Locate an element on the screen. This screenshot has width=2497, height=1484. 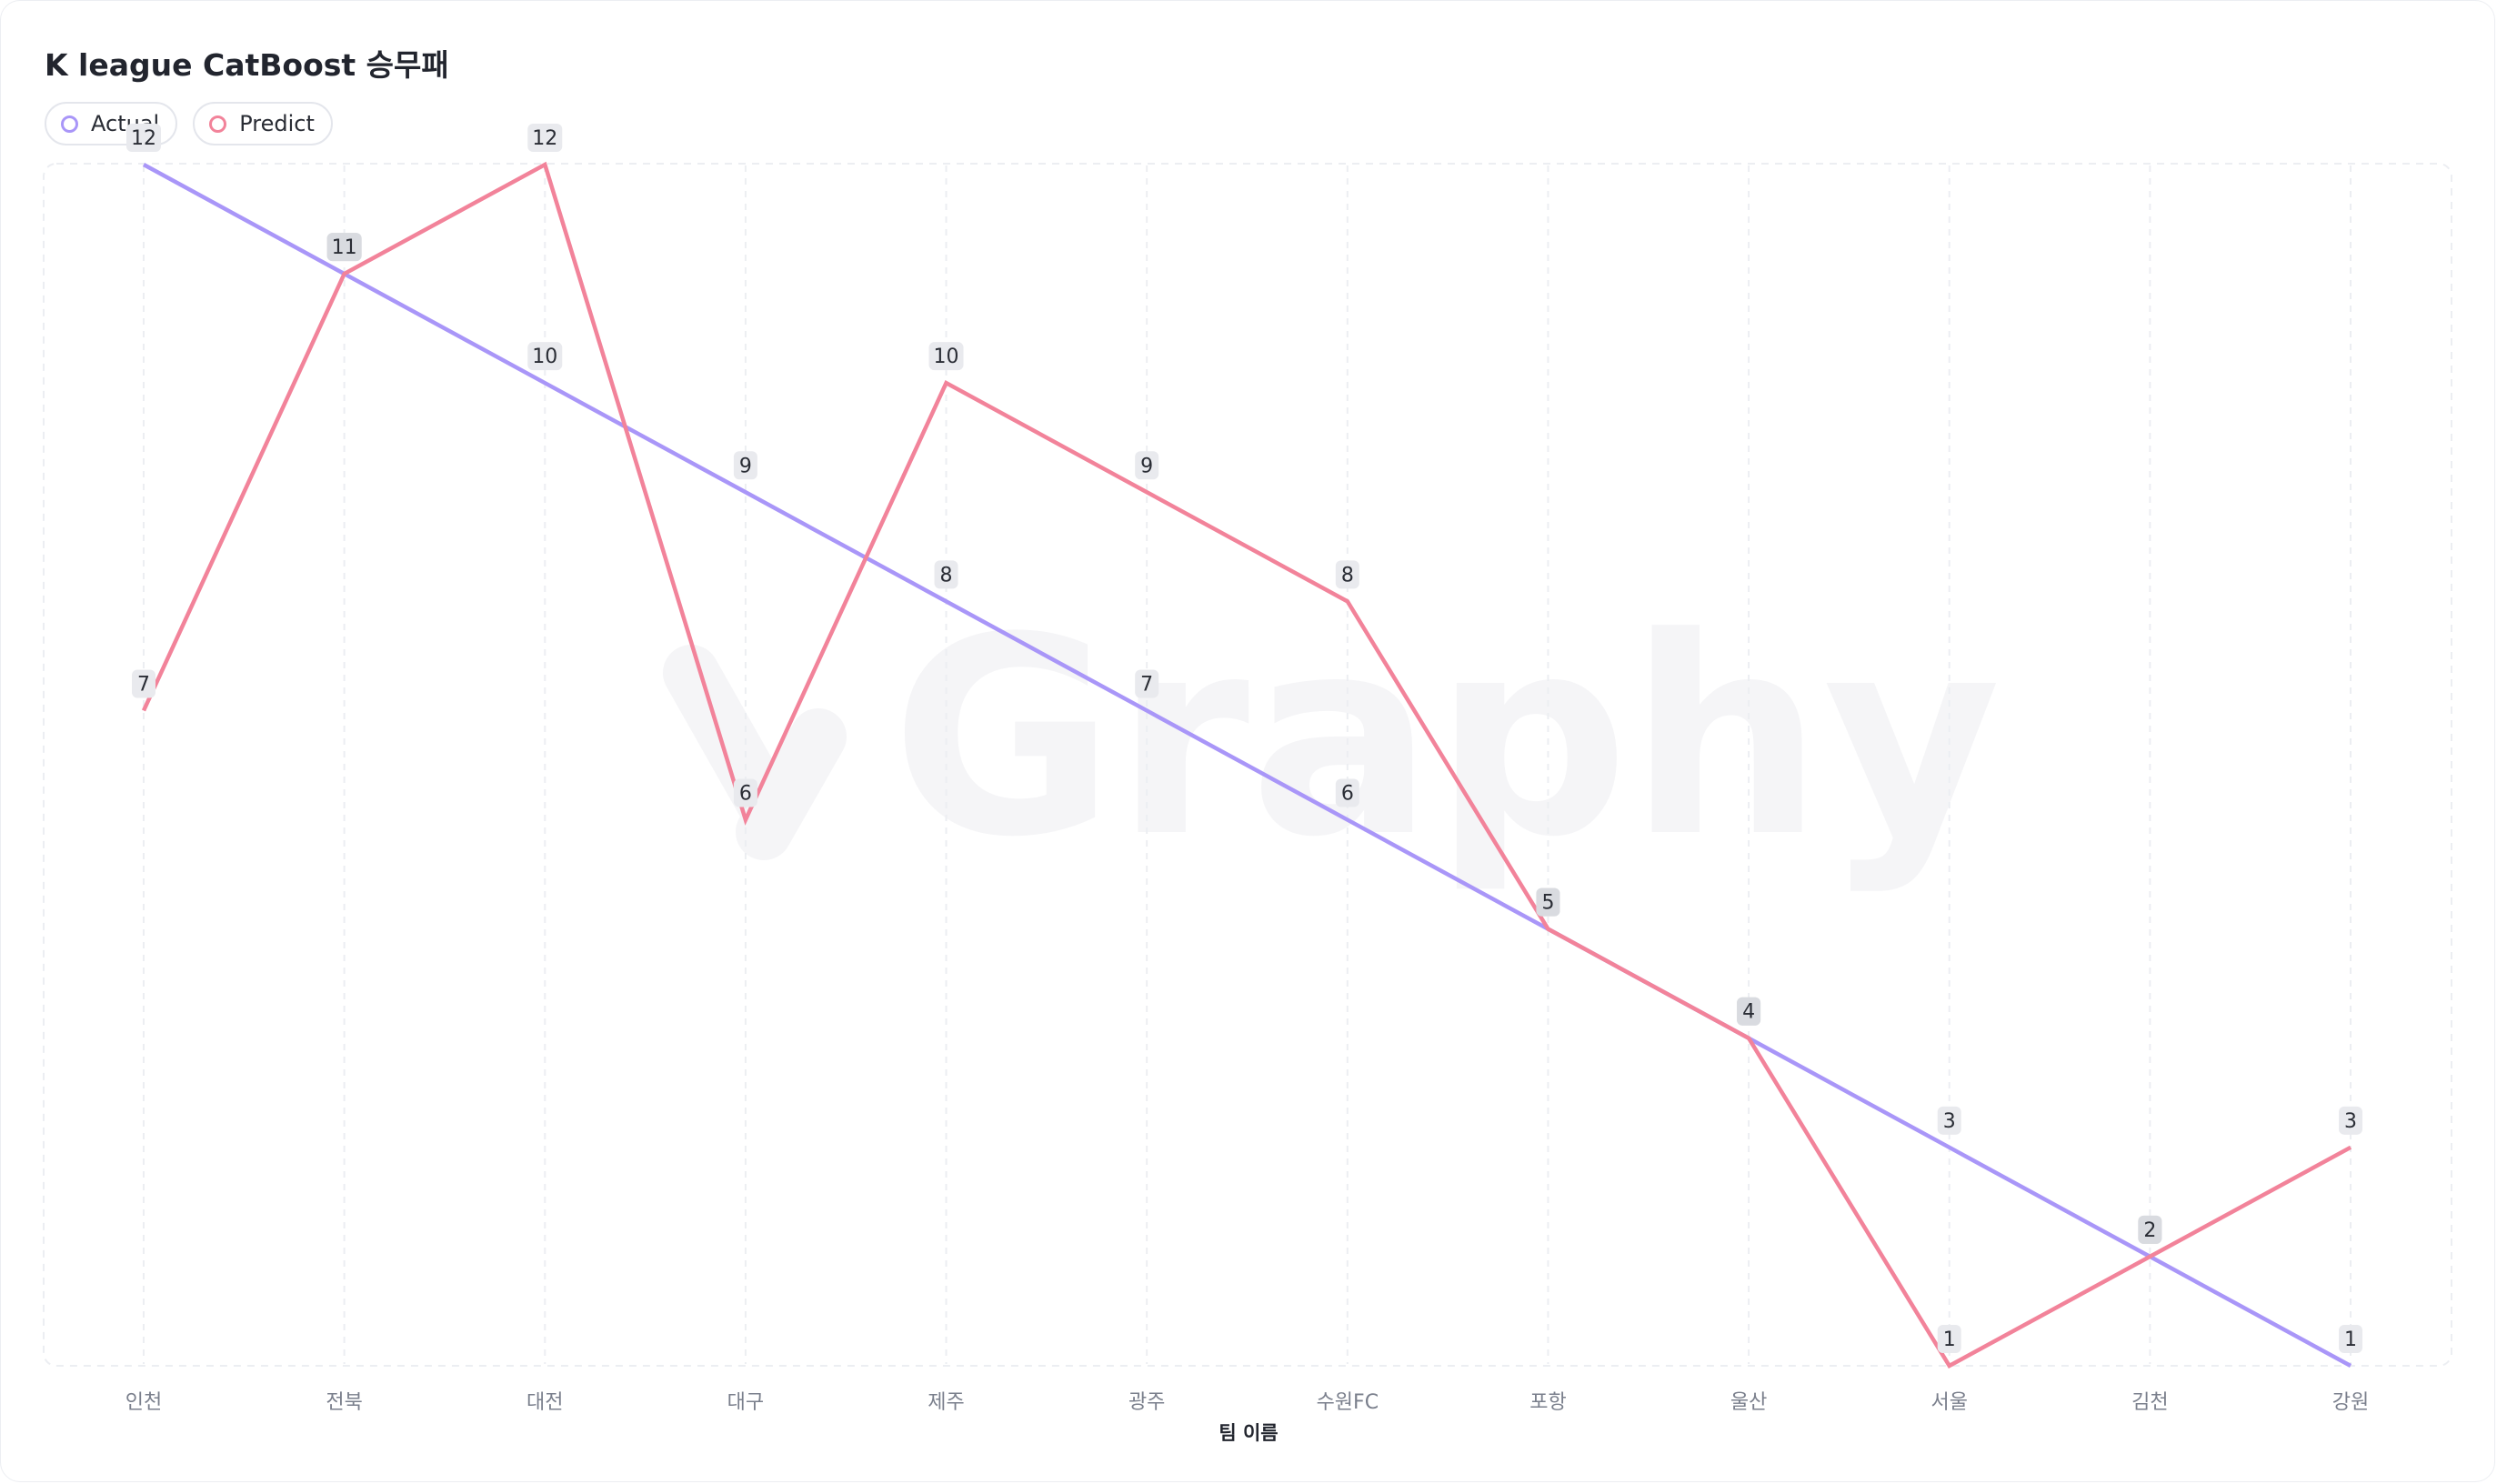
data-label-text: 2 is located at coordinates (2149, 1230).